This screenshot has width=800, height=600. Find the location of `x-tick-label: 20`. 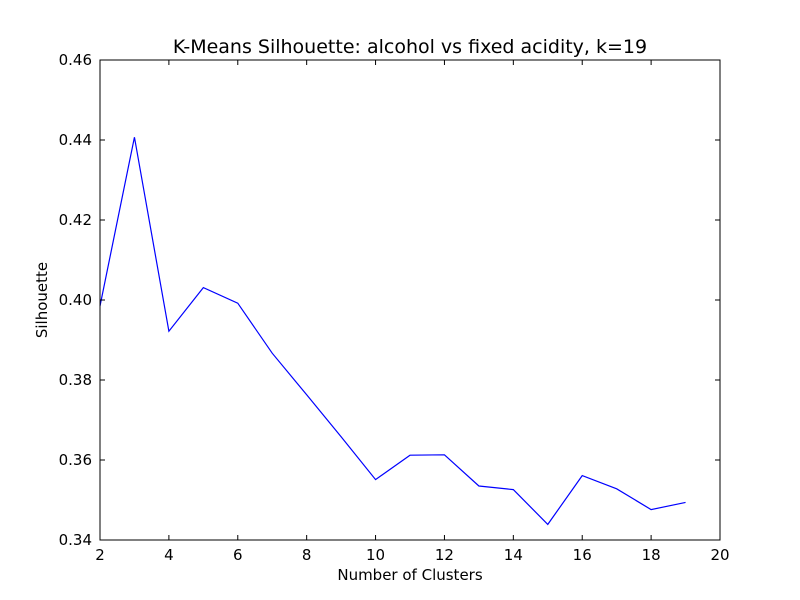

x-tick-label: 20 is located at coordinates (719, 555).